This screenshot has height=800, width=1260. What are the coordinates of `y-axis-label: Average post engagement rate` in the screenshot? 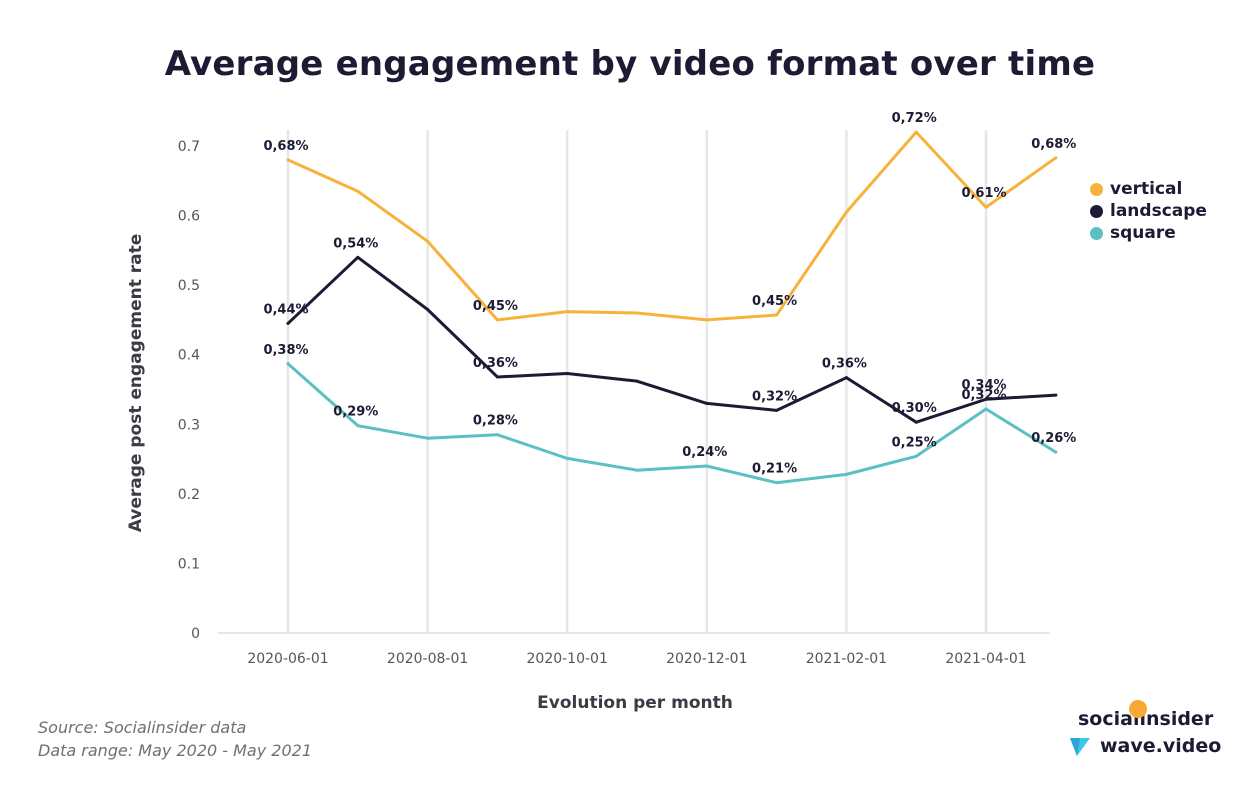 It's located at (136, 383).